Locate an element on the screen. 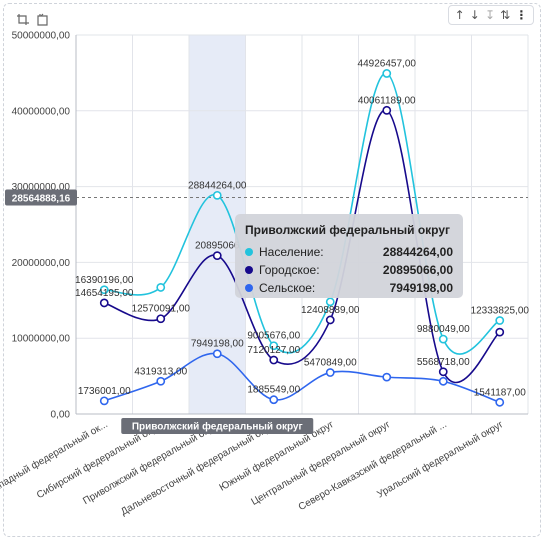  tooltip-title: Приволжский федеральный округ is located at coordinates (348, 230).